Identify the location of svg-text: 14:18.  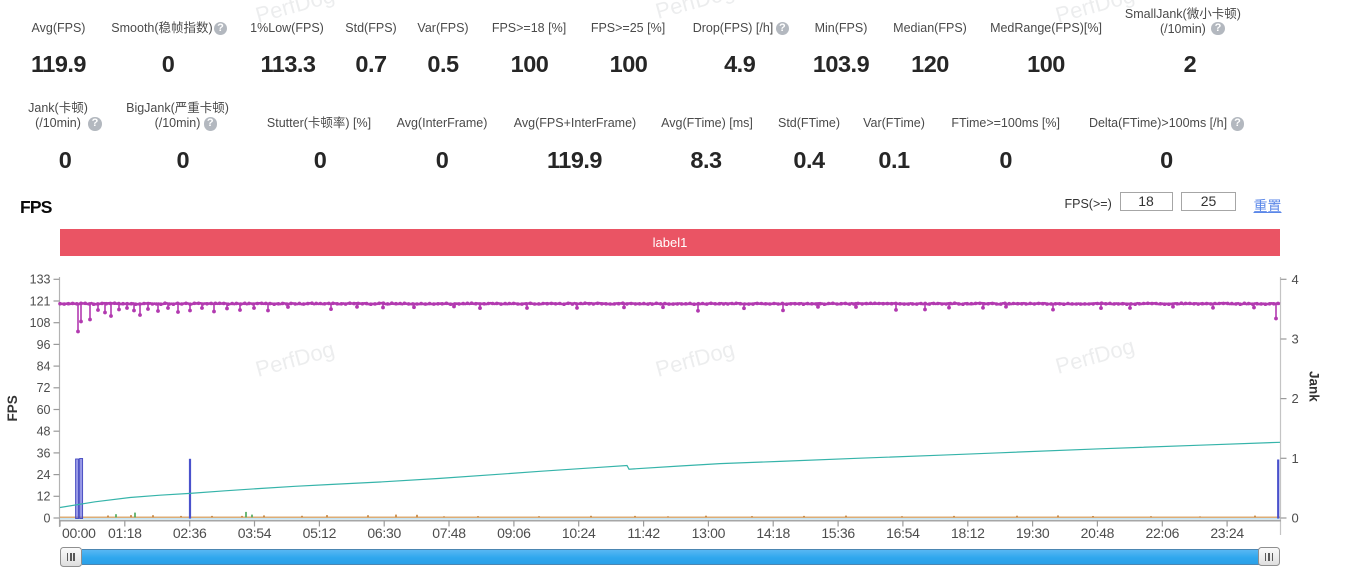
(773, 533).